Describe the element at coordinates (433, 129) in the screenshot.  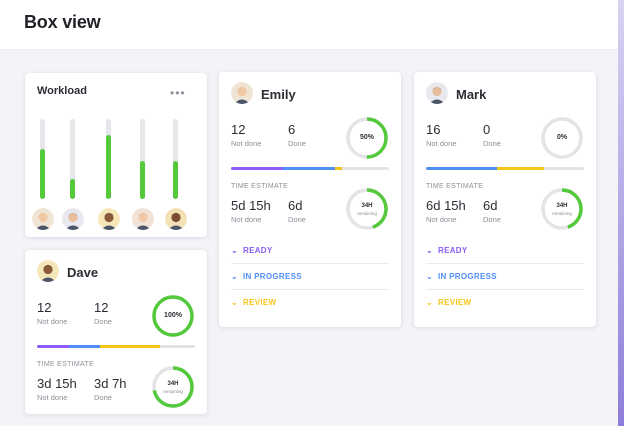
I see `not-done-count: 16` at that location.